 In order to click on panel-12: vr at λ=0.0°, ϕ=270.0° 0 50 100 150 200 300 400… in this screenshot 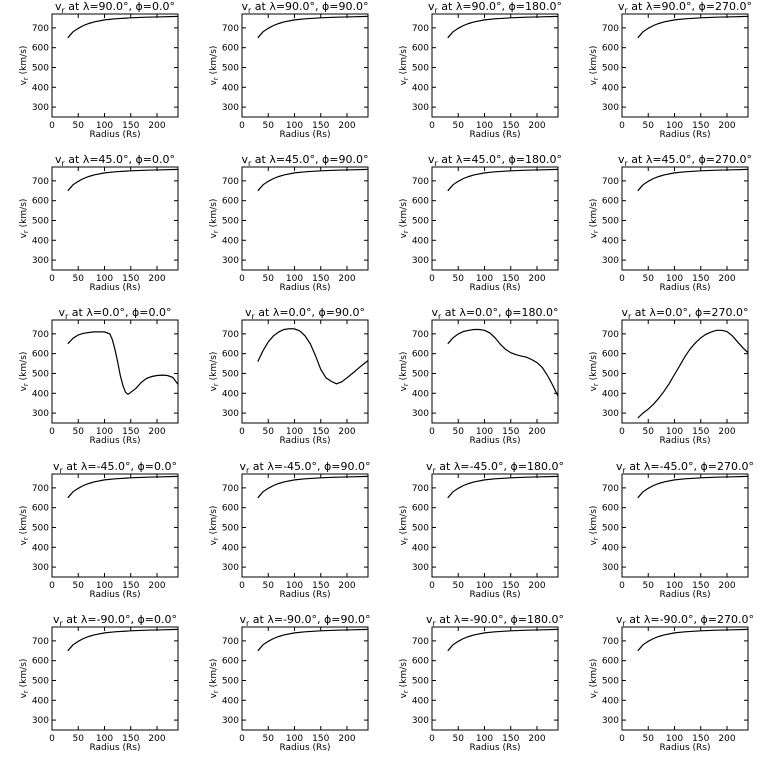, I will do `click(669, 376)`.